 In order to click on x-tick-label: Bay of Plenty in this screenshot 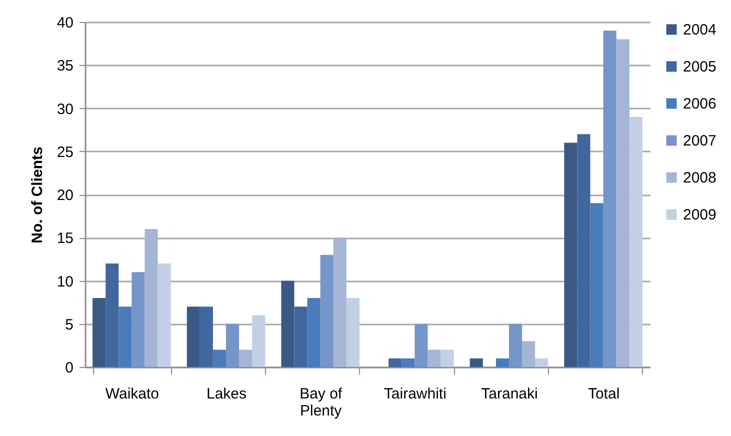, I will do `click(321, 403)`.